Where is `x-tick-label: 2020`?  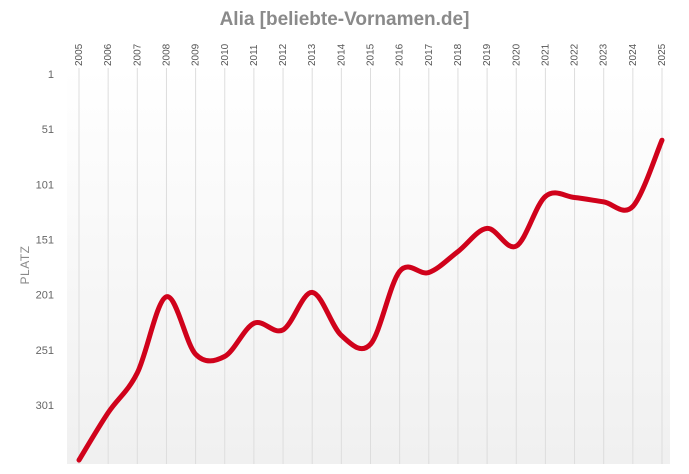
x-tick-label: 2020 is located at coordinates (516, 54).